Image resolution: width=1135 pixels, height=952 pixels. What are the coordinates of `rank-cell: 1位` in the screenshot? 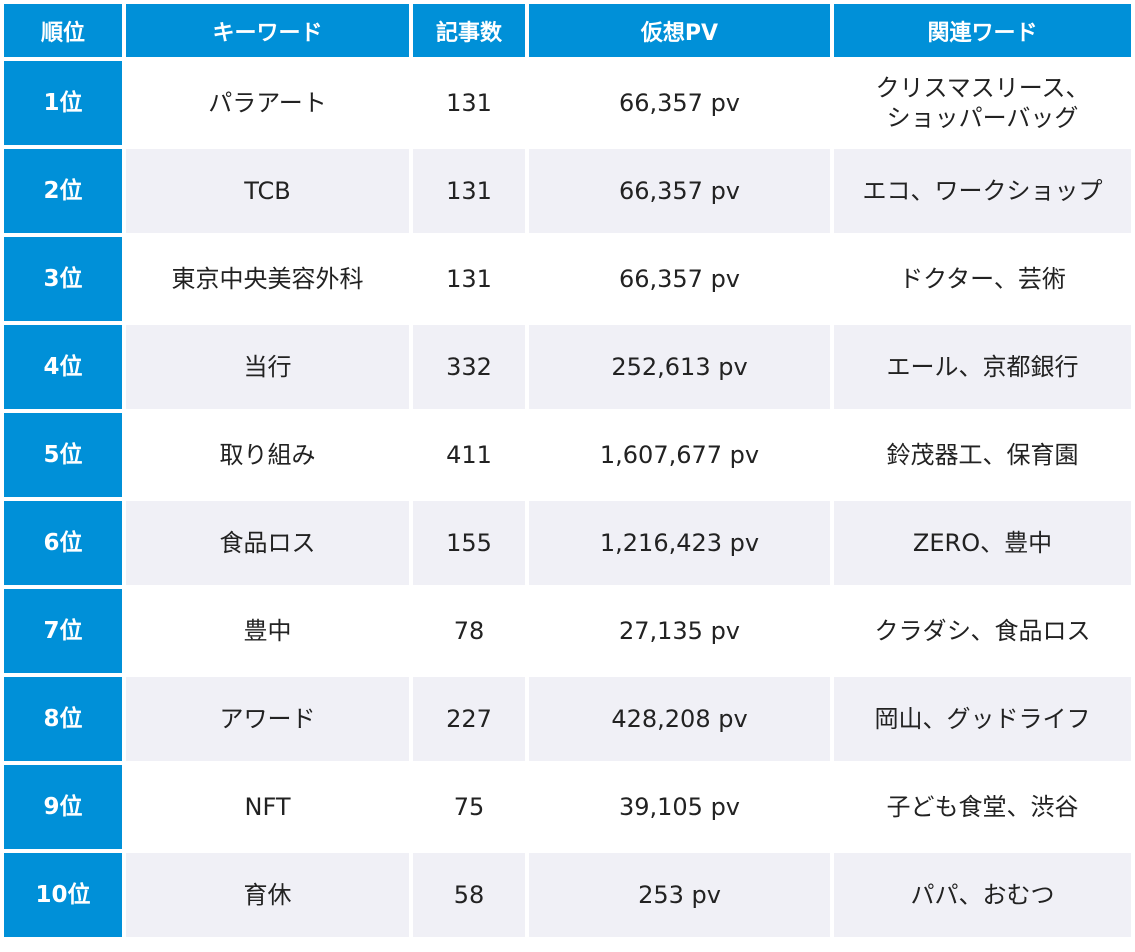 It's located at (63, 103).